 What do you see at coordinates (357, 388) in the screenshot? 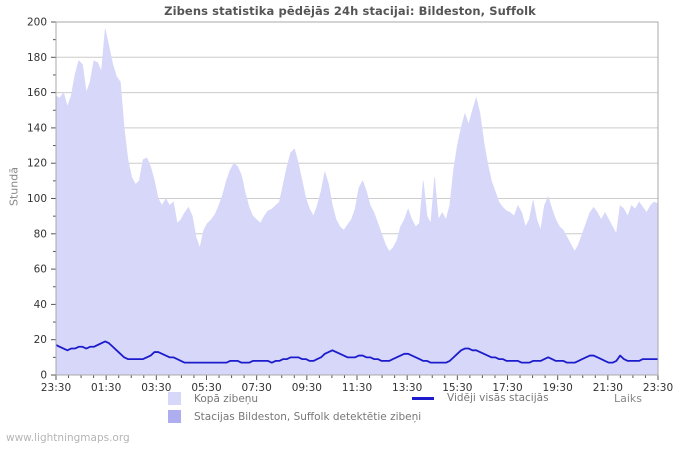
I see `x-tick-label: 11:30` at bounding box center [357, 388].